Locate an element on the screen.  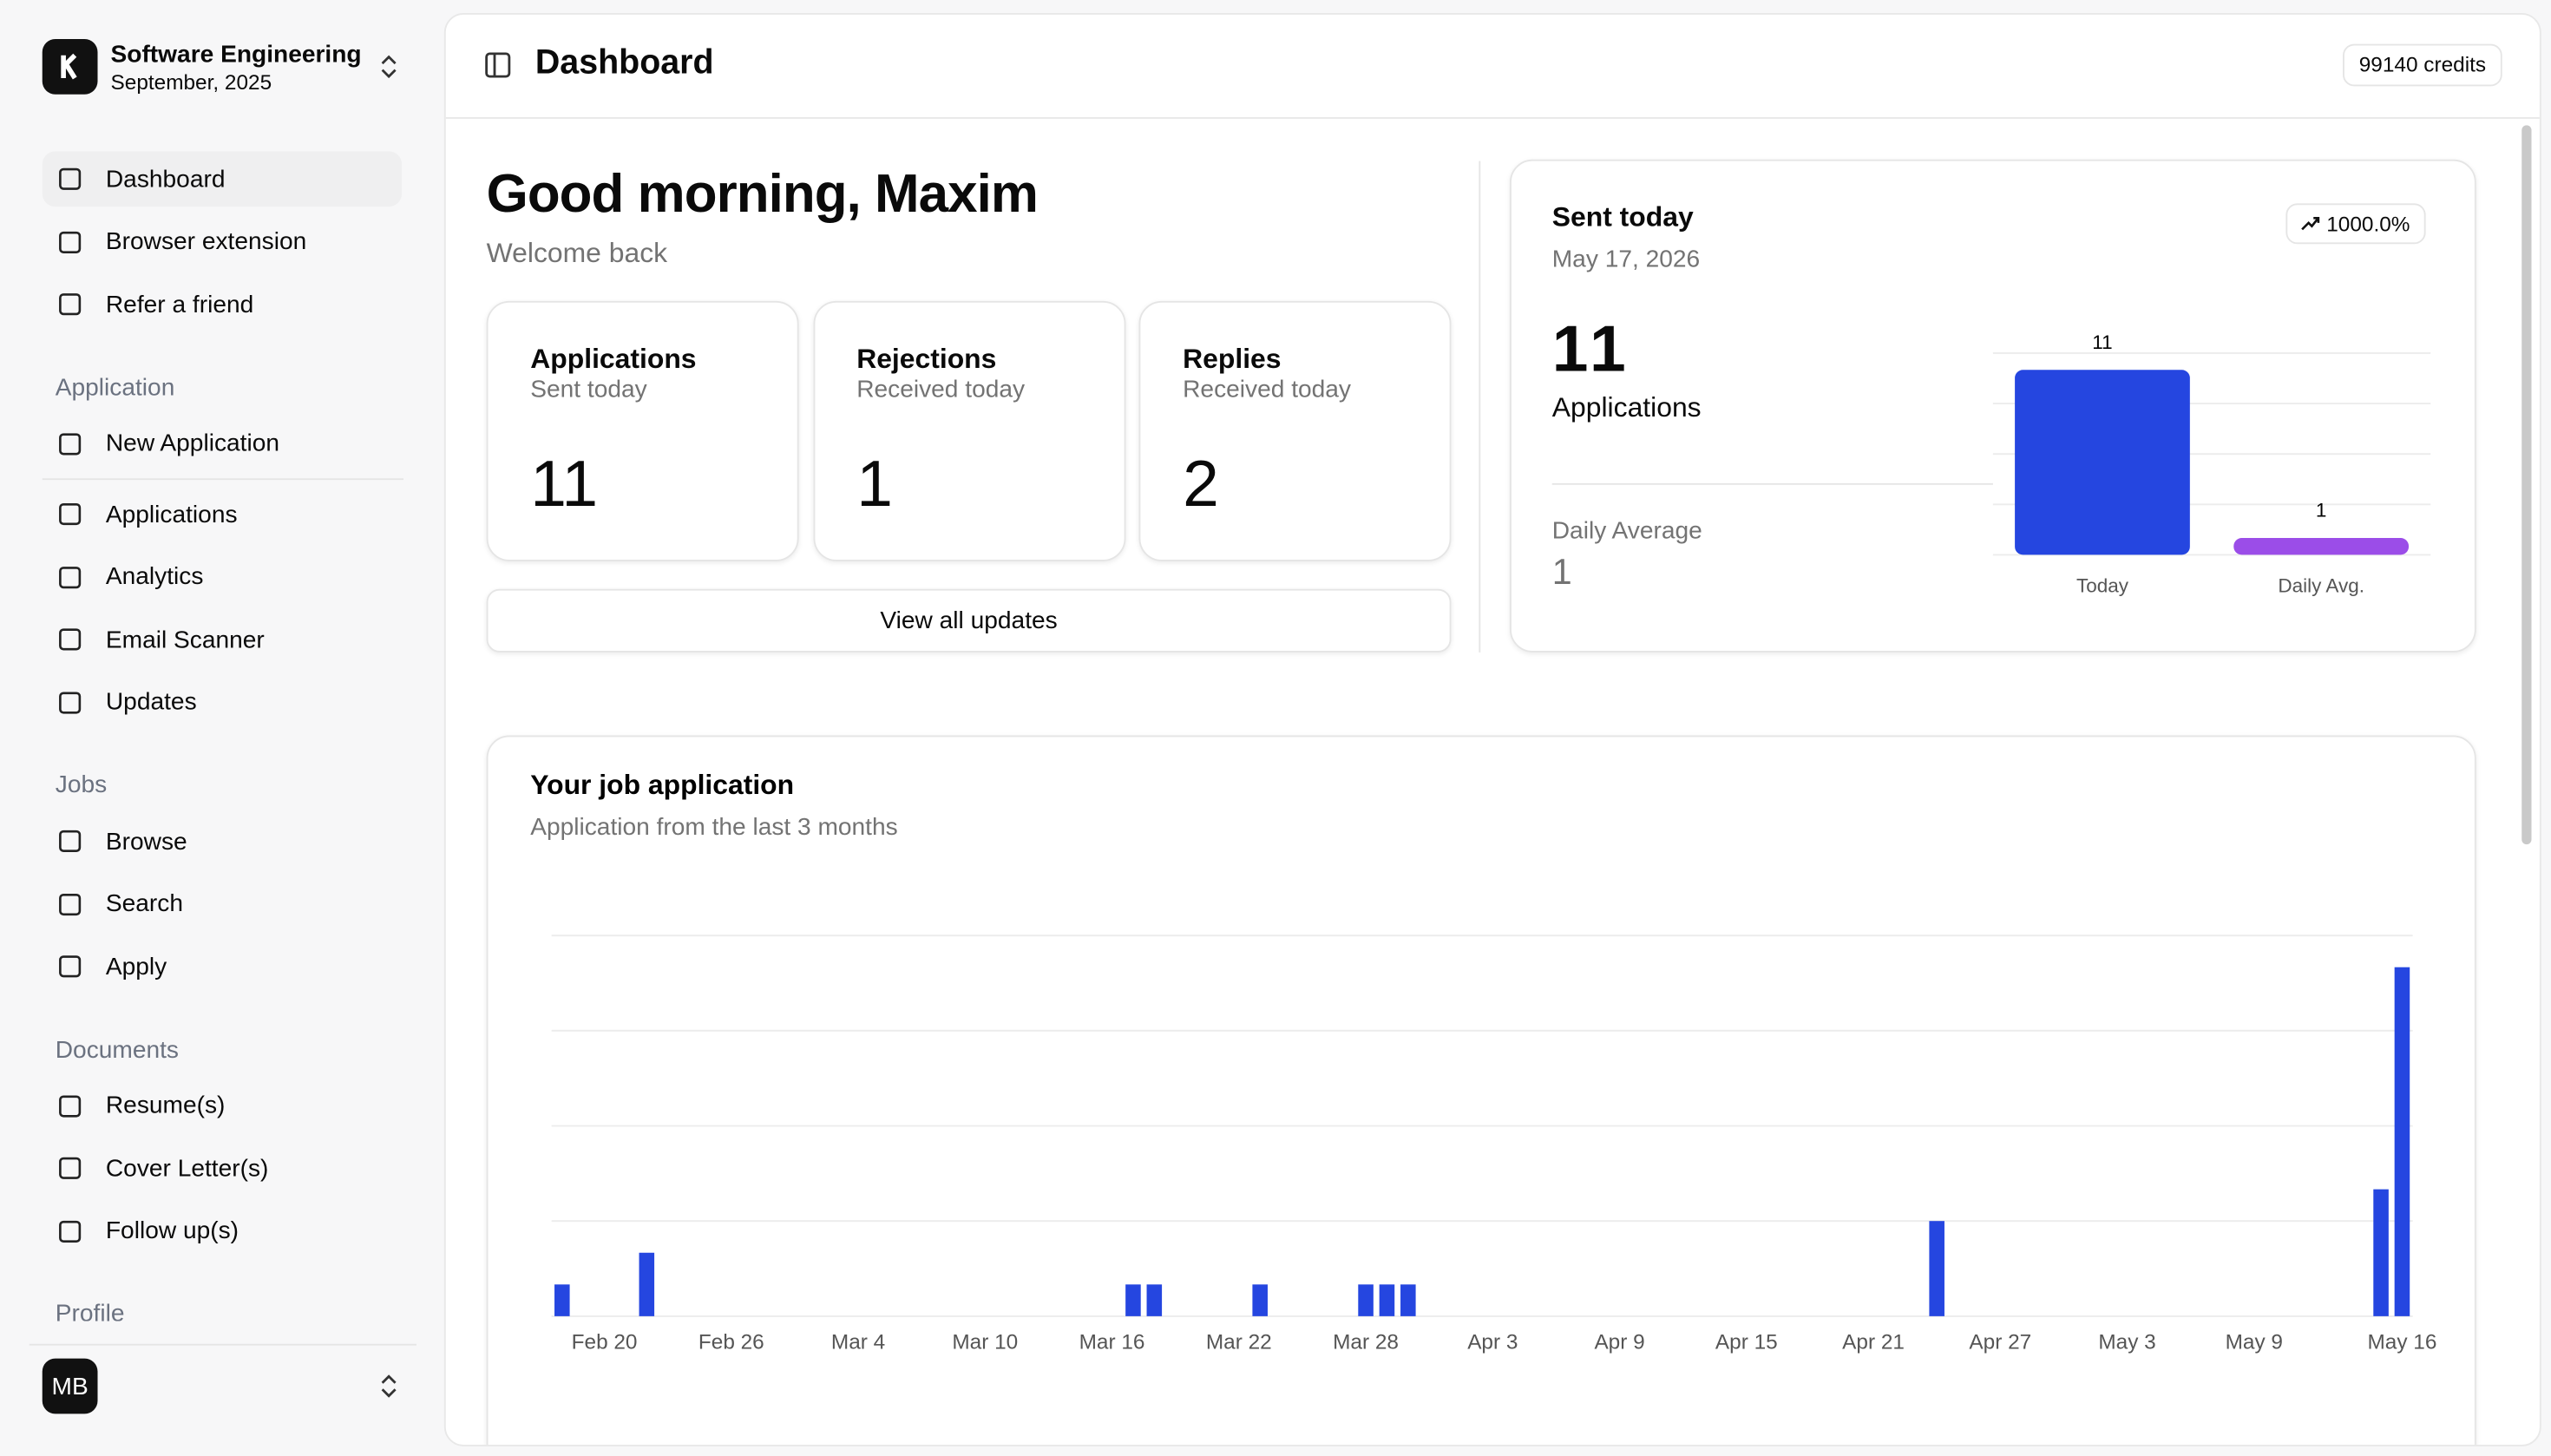
stat-subtitle: Sent today is located at coordinates (588, 389).